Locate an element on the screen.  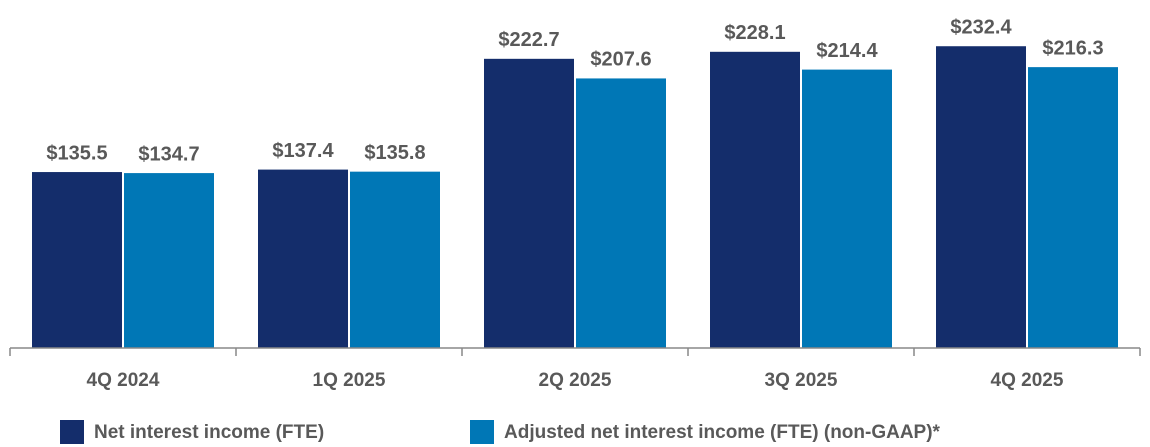
value-label: $137.4 is located at coordinates (303, 151).